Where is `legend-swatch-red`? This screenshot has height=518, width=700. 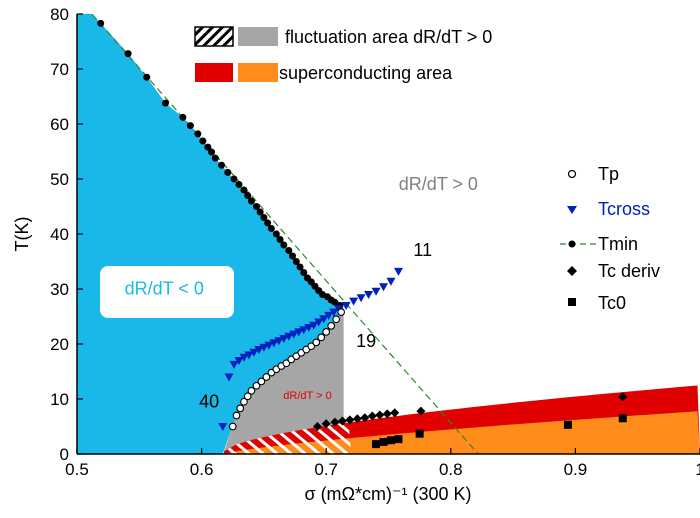
legend-swatch-red is located at coordinates (214, 72).